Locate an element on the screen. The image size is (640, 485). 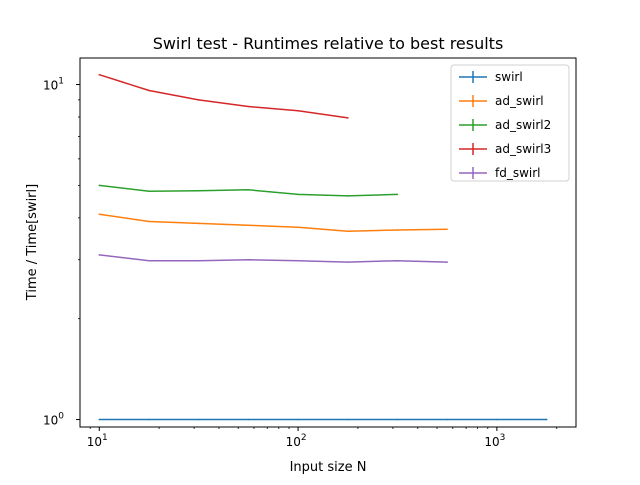
series-line-fd-swirl is located at coordinates (273, 258).